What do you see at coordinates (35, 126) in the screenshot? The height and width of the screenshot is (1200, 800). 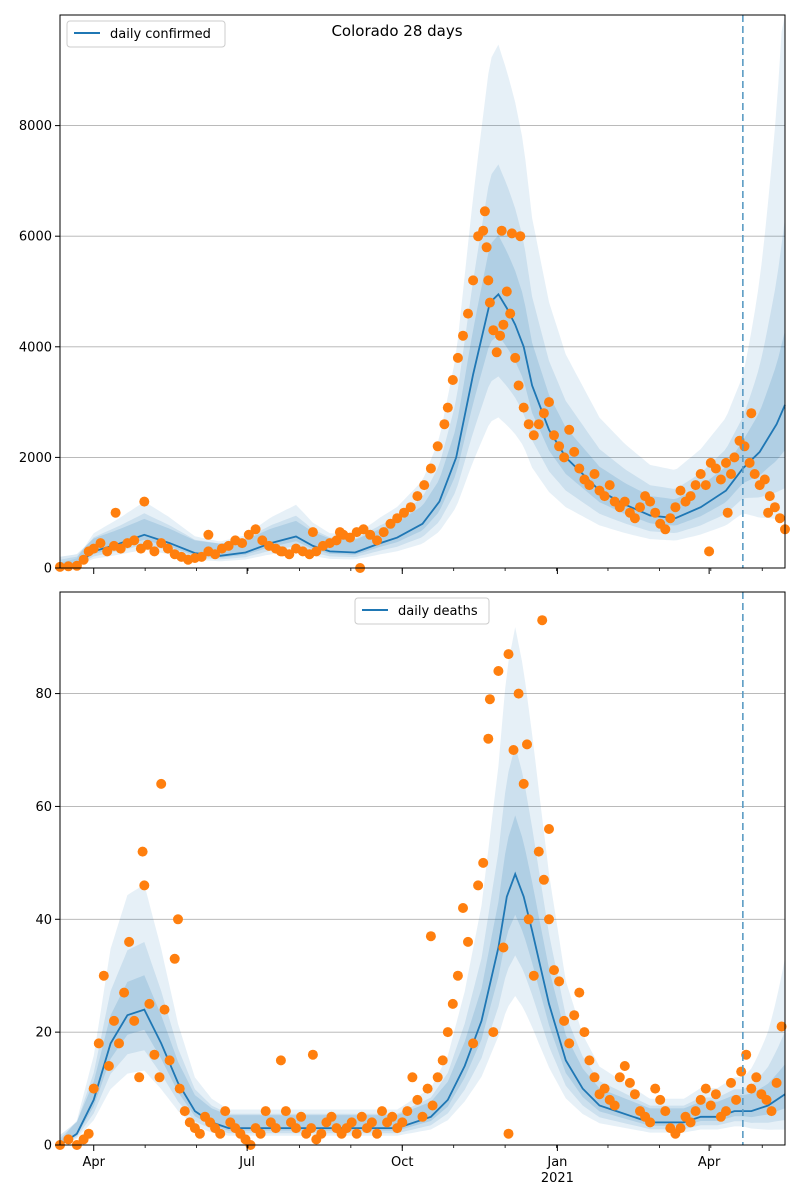 I see `y-tick-label: 8000` at bounding box center [35, 126].